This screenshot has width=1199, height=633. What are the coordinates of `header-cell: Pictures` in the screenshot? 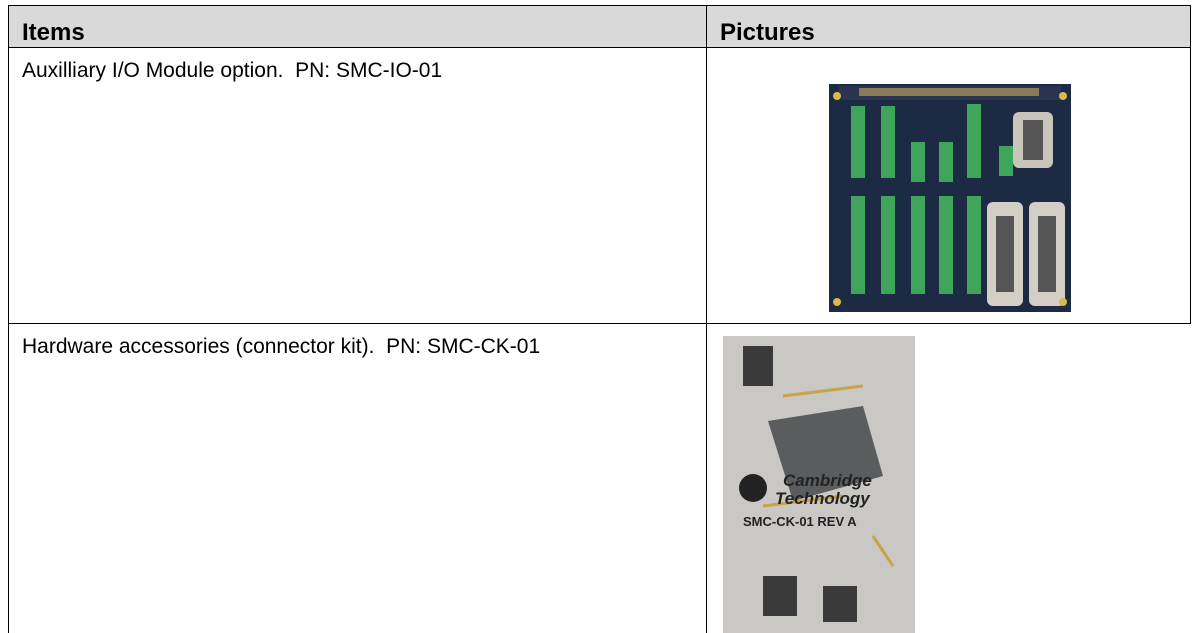 It's located at (948, 26).